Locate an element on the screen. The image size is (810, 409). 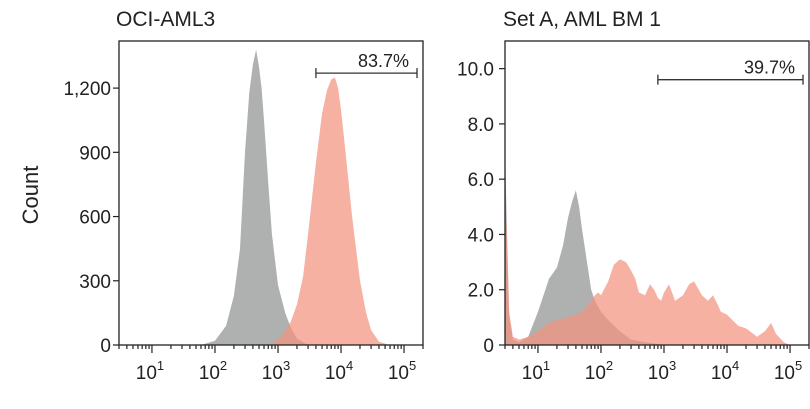
gate-percentage-label: 83.7% is located at coordinates (383, 61).